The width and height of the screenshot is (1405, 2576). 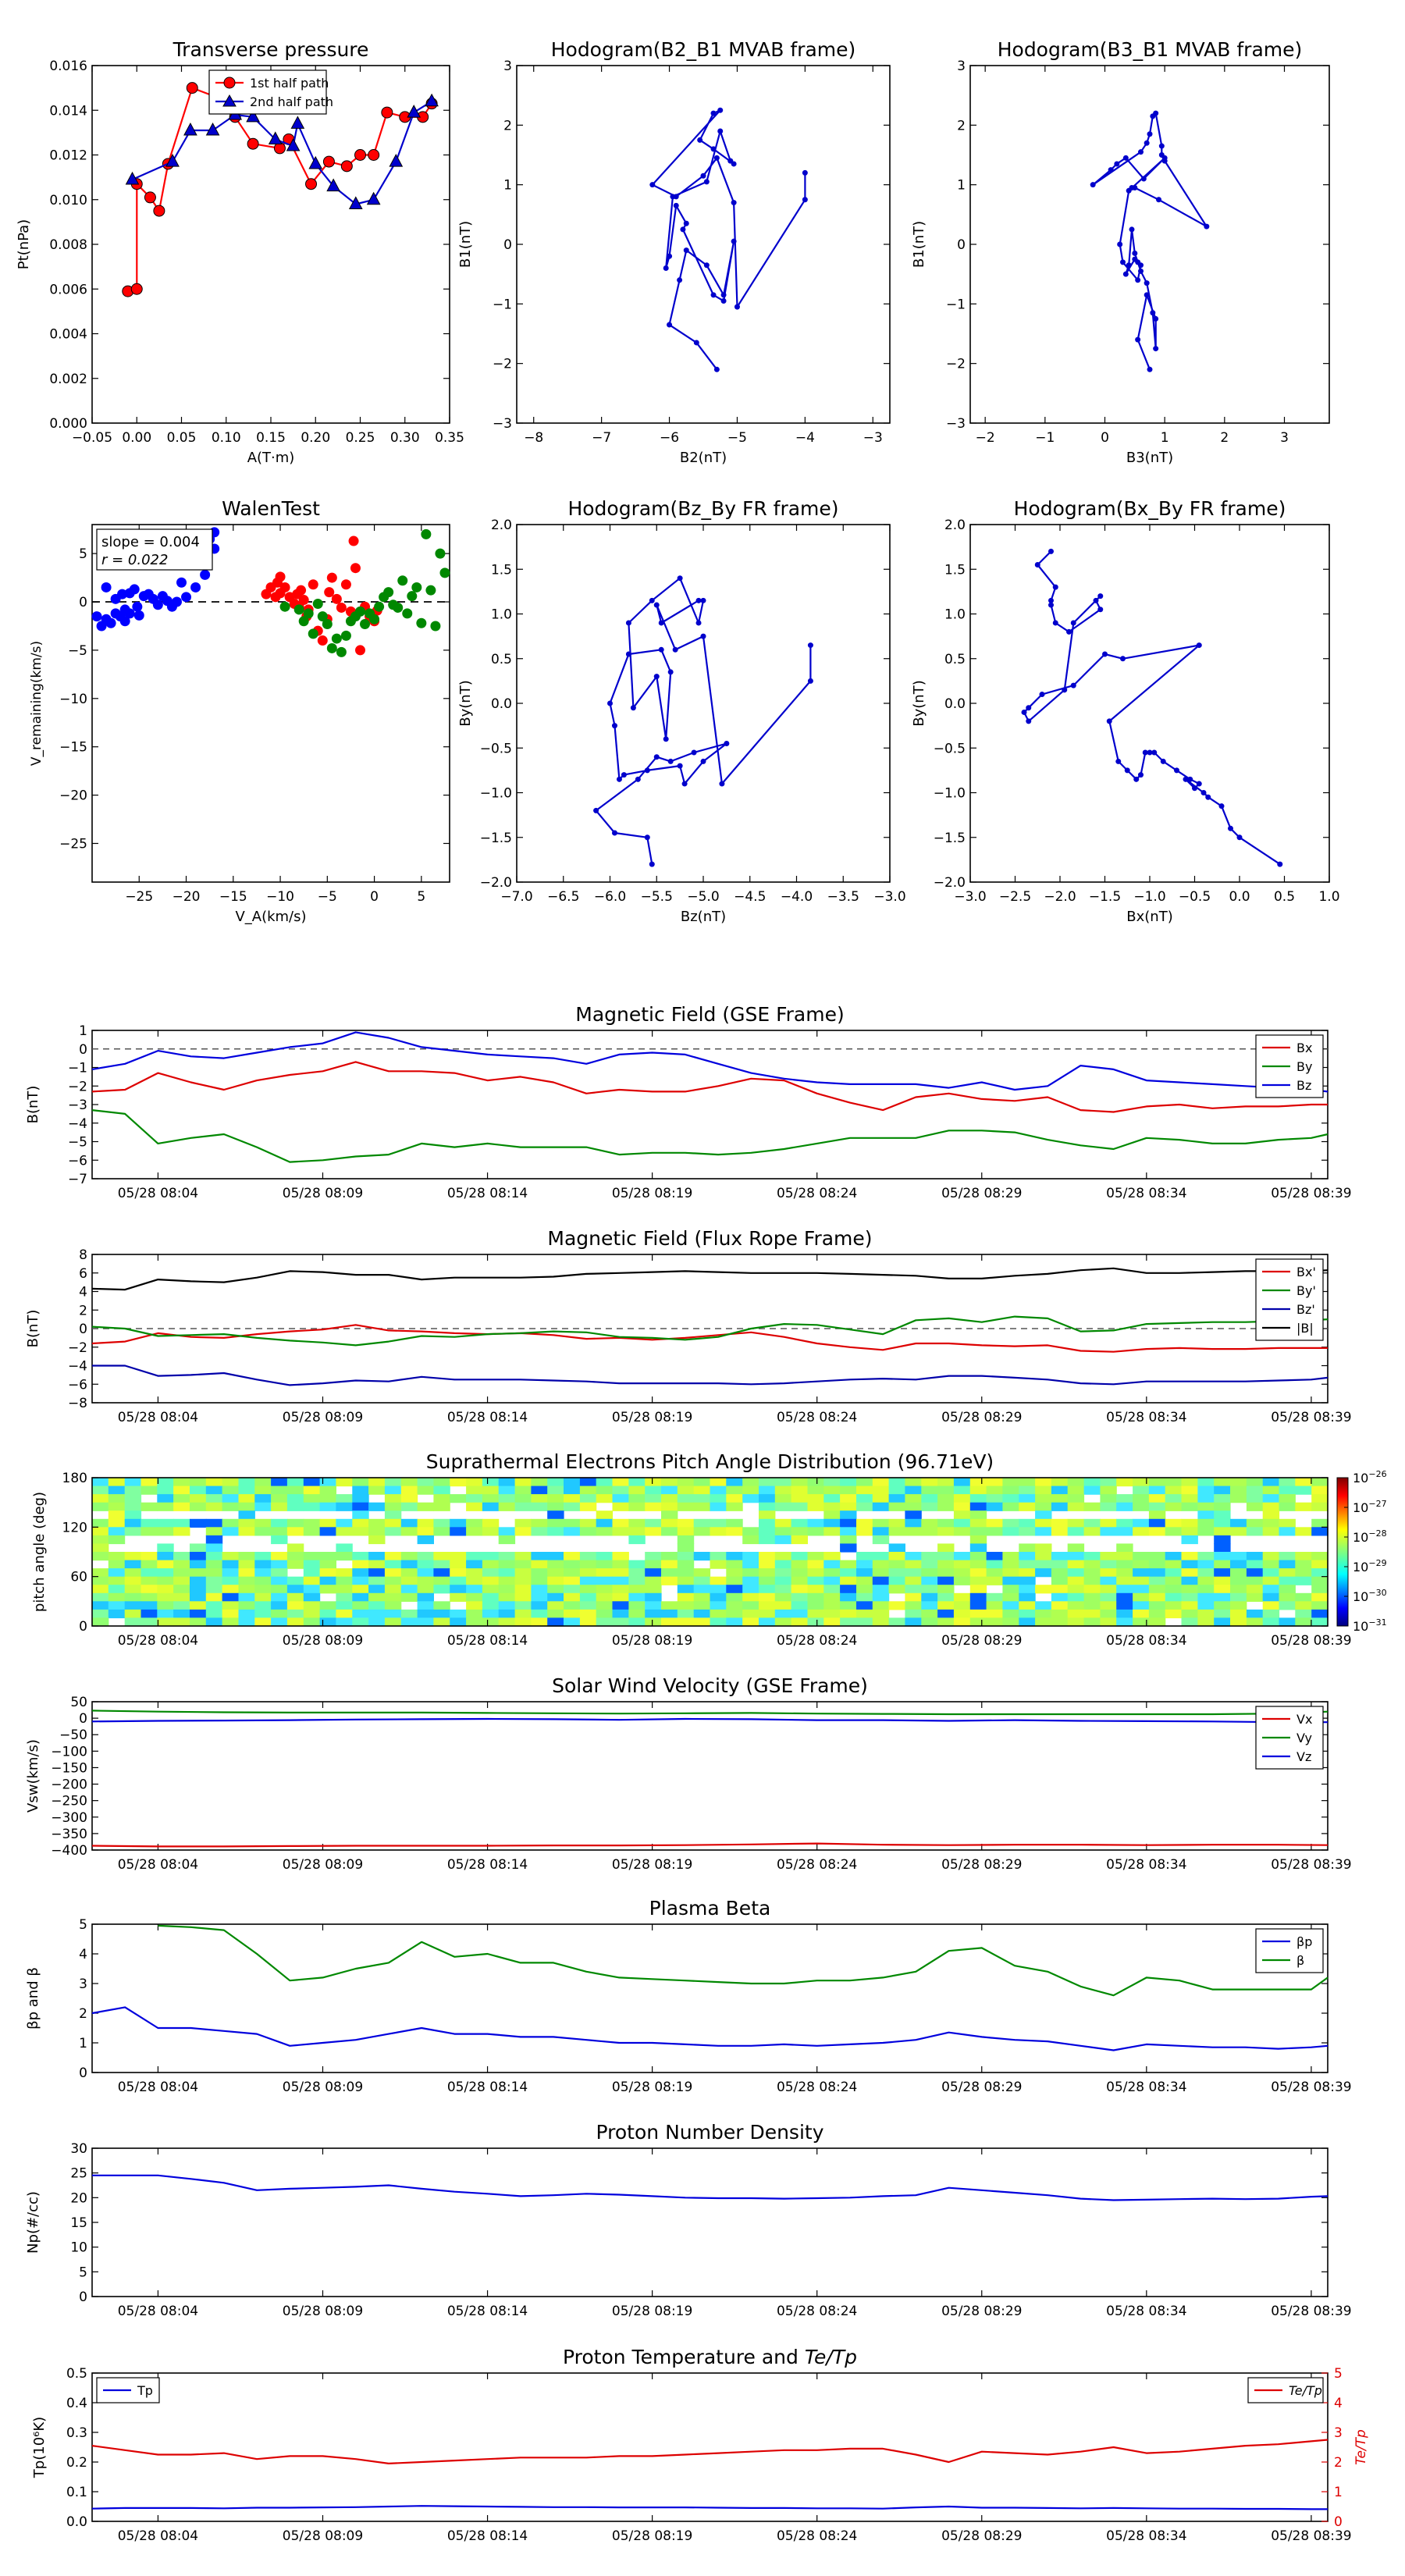 I want to click on colorbar-tick-exponent: −30, so click(x=1377, y=1593).